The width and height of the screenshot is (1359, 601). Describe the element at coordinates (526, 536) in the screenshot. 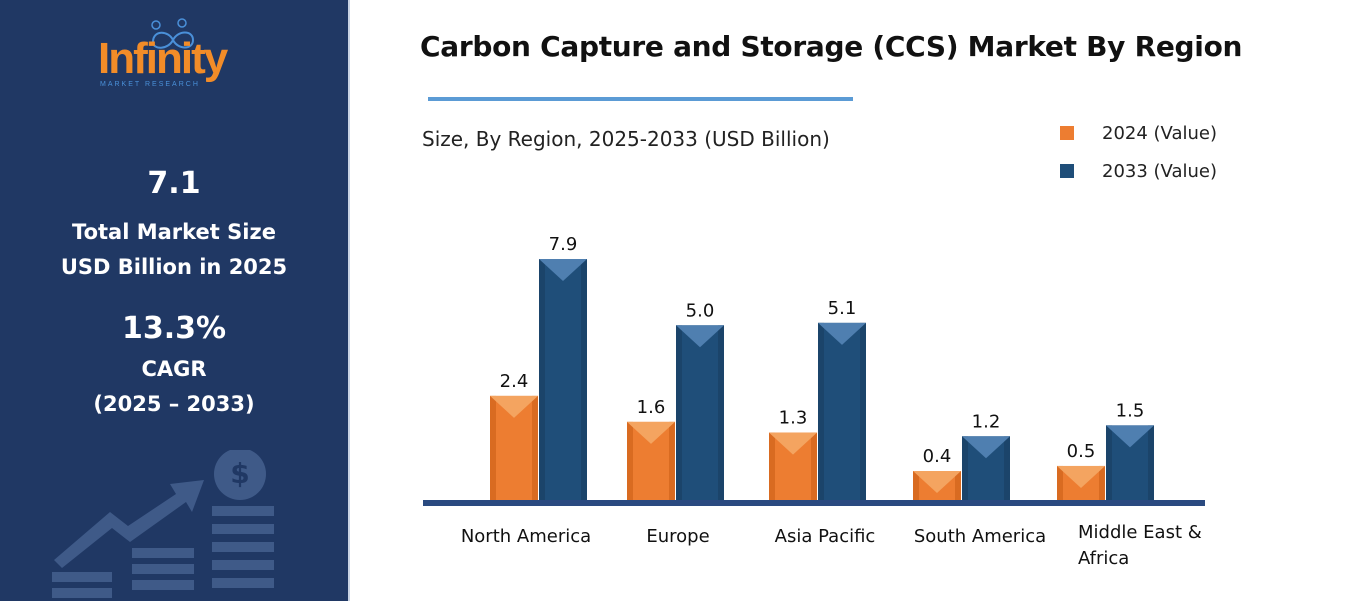

I see `category-label: North America` at that location.